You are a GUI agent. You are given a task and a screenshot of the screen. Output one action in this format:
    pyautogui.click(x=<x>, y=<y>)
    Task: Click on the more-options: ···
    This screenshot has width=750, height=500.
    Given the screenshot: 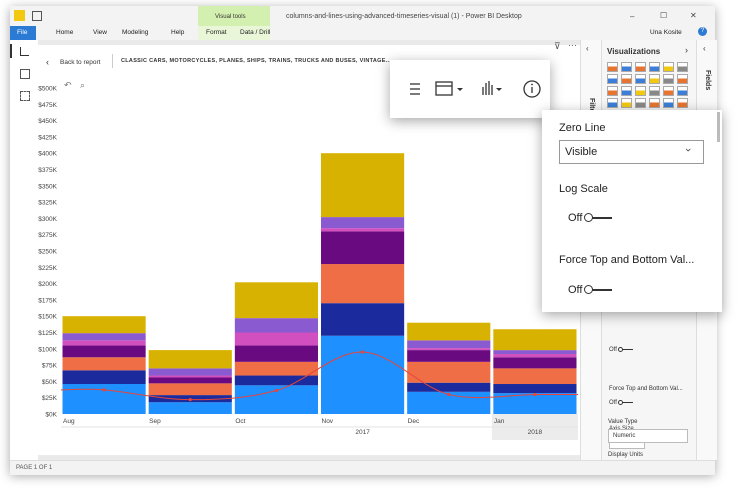 What is the action you would take?
    pyautogui.click(x=572, y=45)
    